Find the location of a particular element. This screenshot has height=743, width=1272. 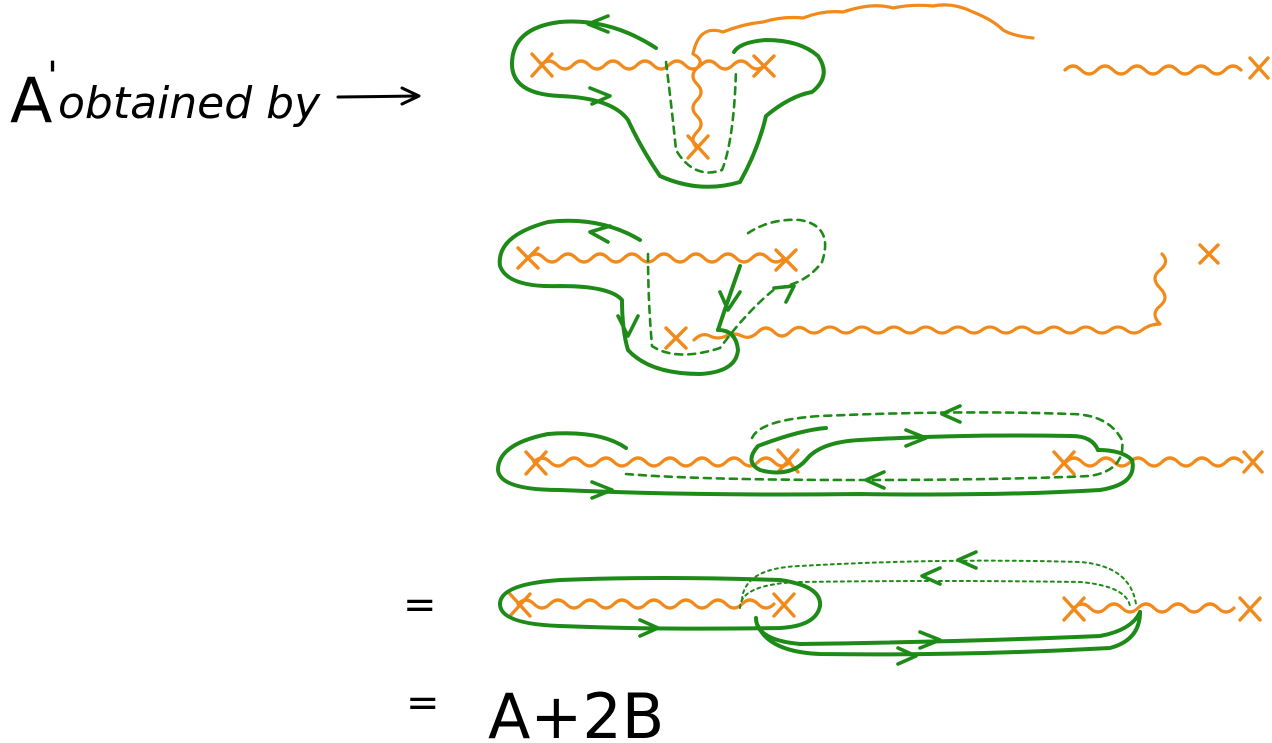

result-line: = A+2B is located at coordinates (535, 711).